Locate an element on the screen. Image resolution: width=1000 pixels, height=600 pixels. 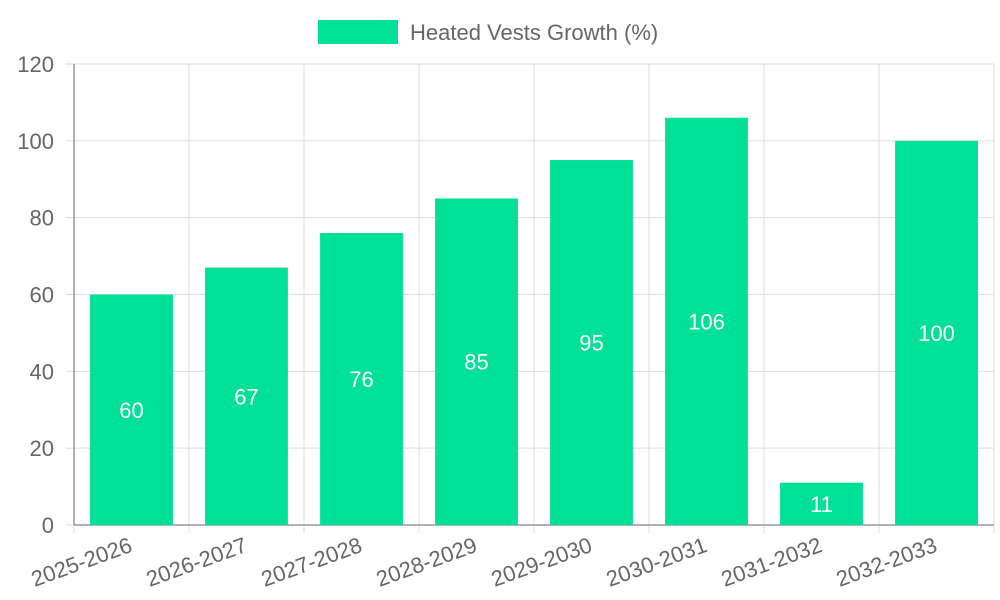
legend: Heated Vests Growth (%) is located at coordinates (488, 32).